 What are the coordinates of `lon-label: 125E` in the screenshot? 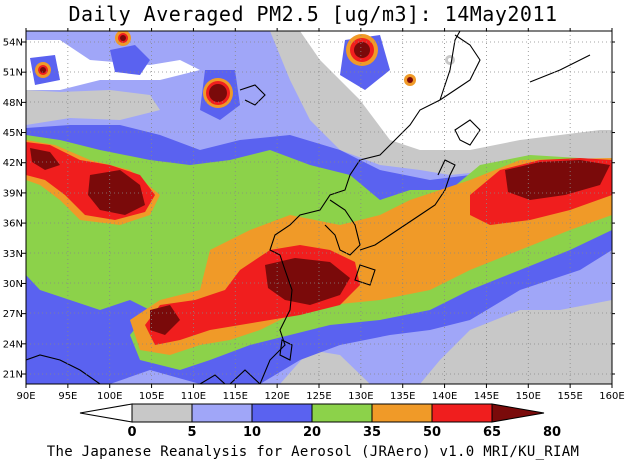 It's located at (318, 396).